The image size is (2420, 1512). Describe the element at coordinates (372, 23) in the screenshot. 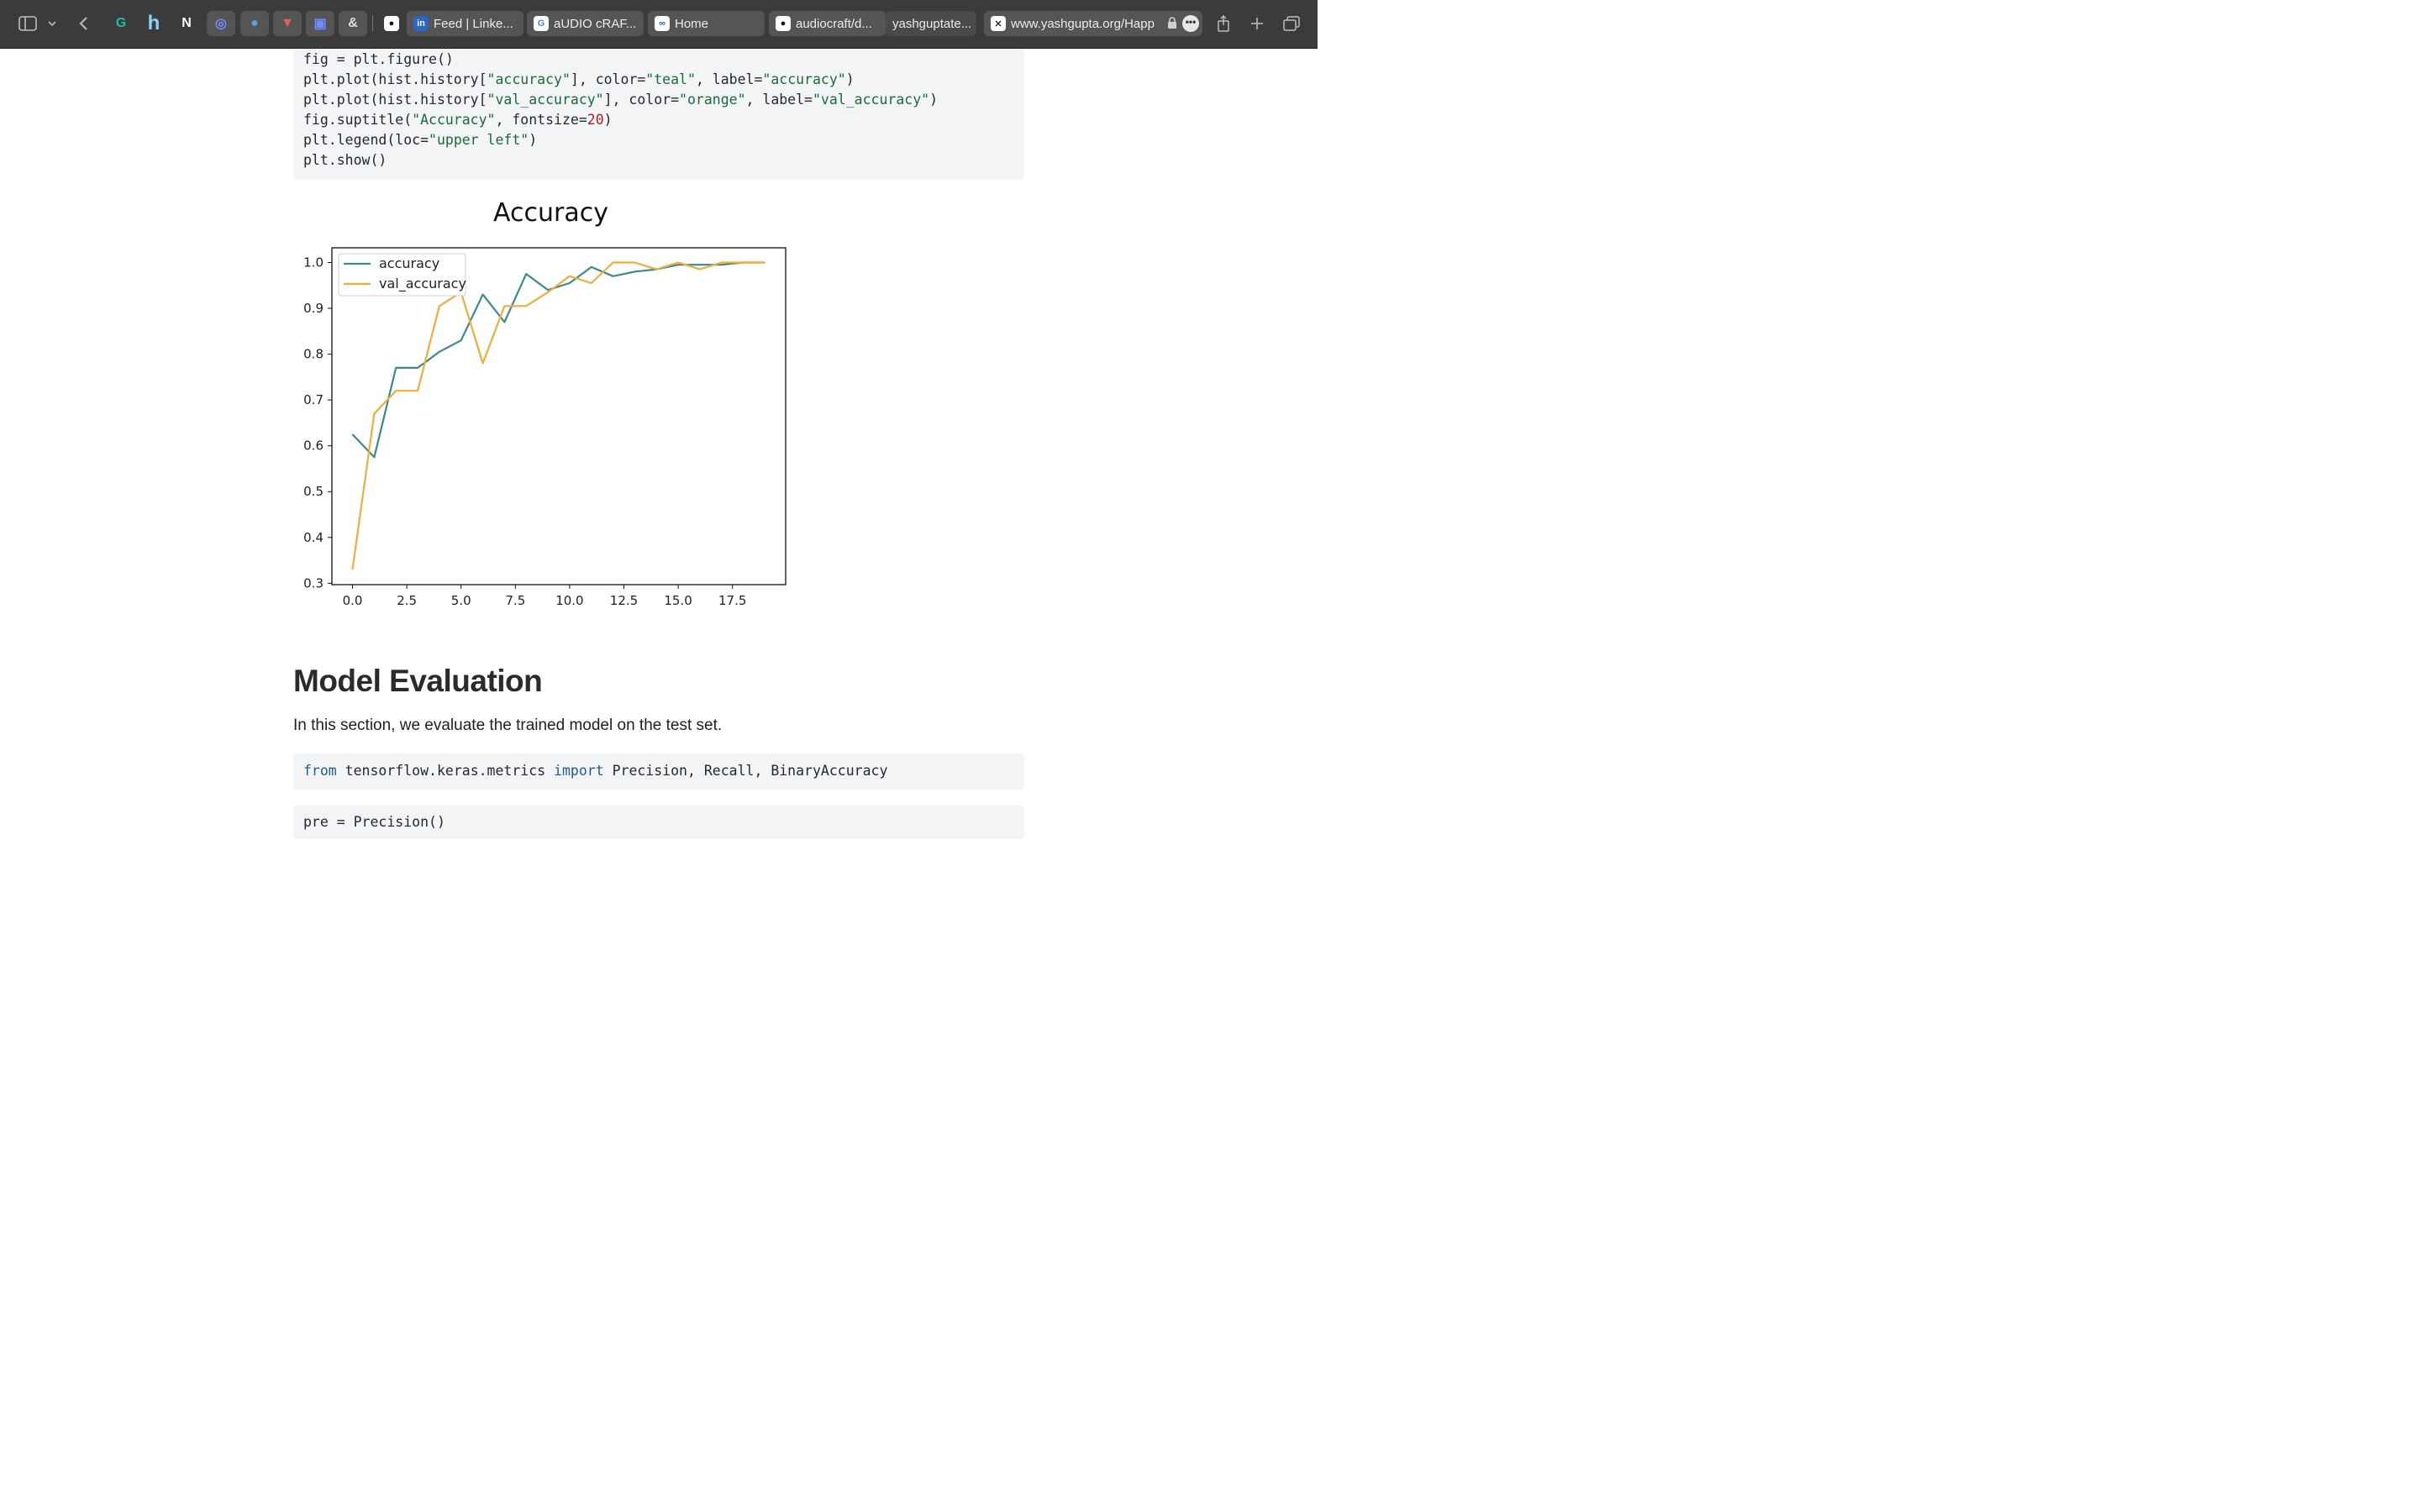

I see `toolbar-separator` at that location.